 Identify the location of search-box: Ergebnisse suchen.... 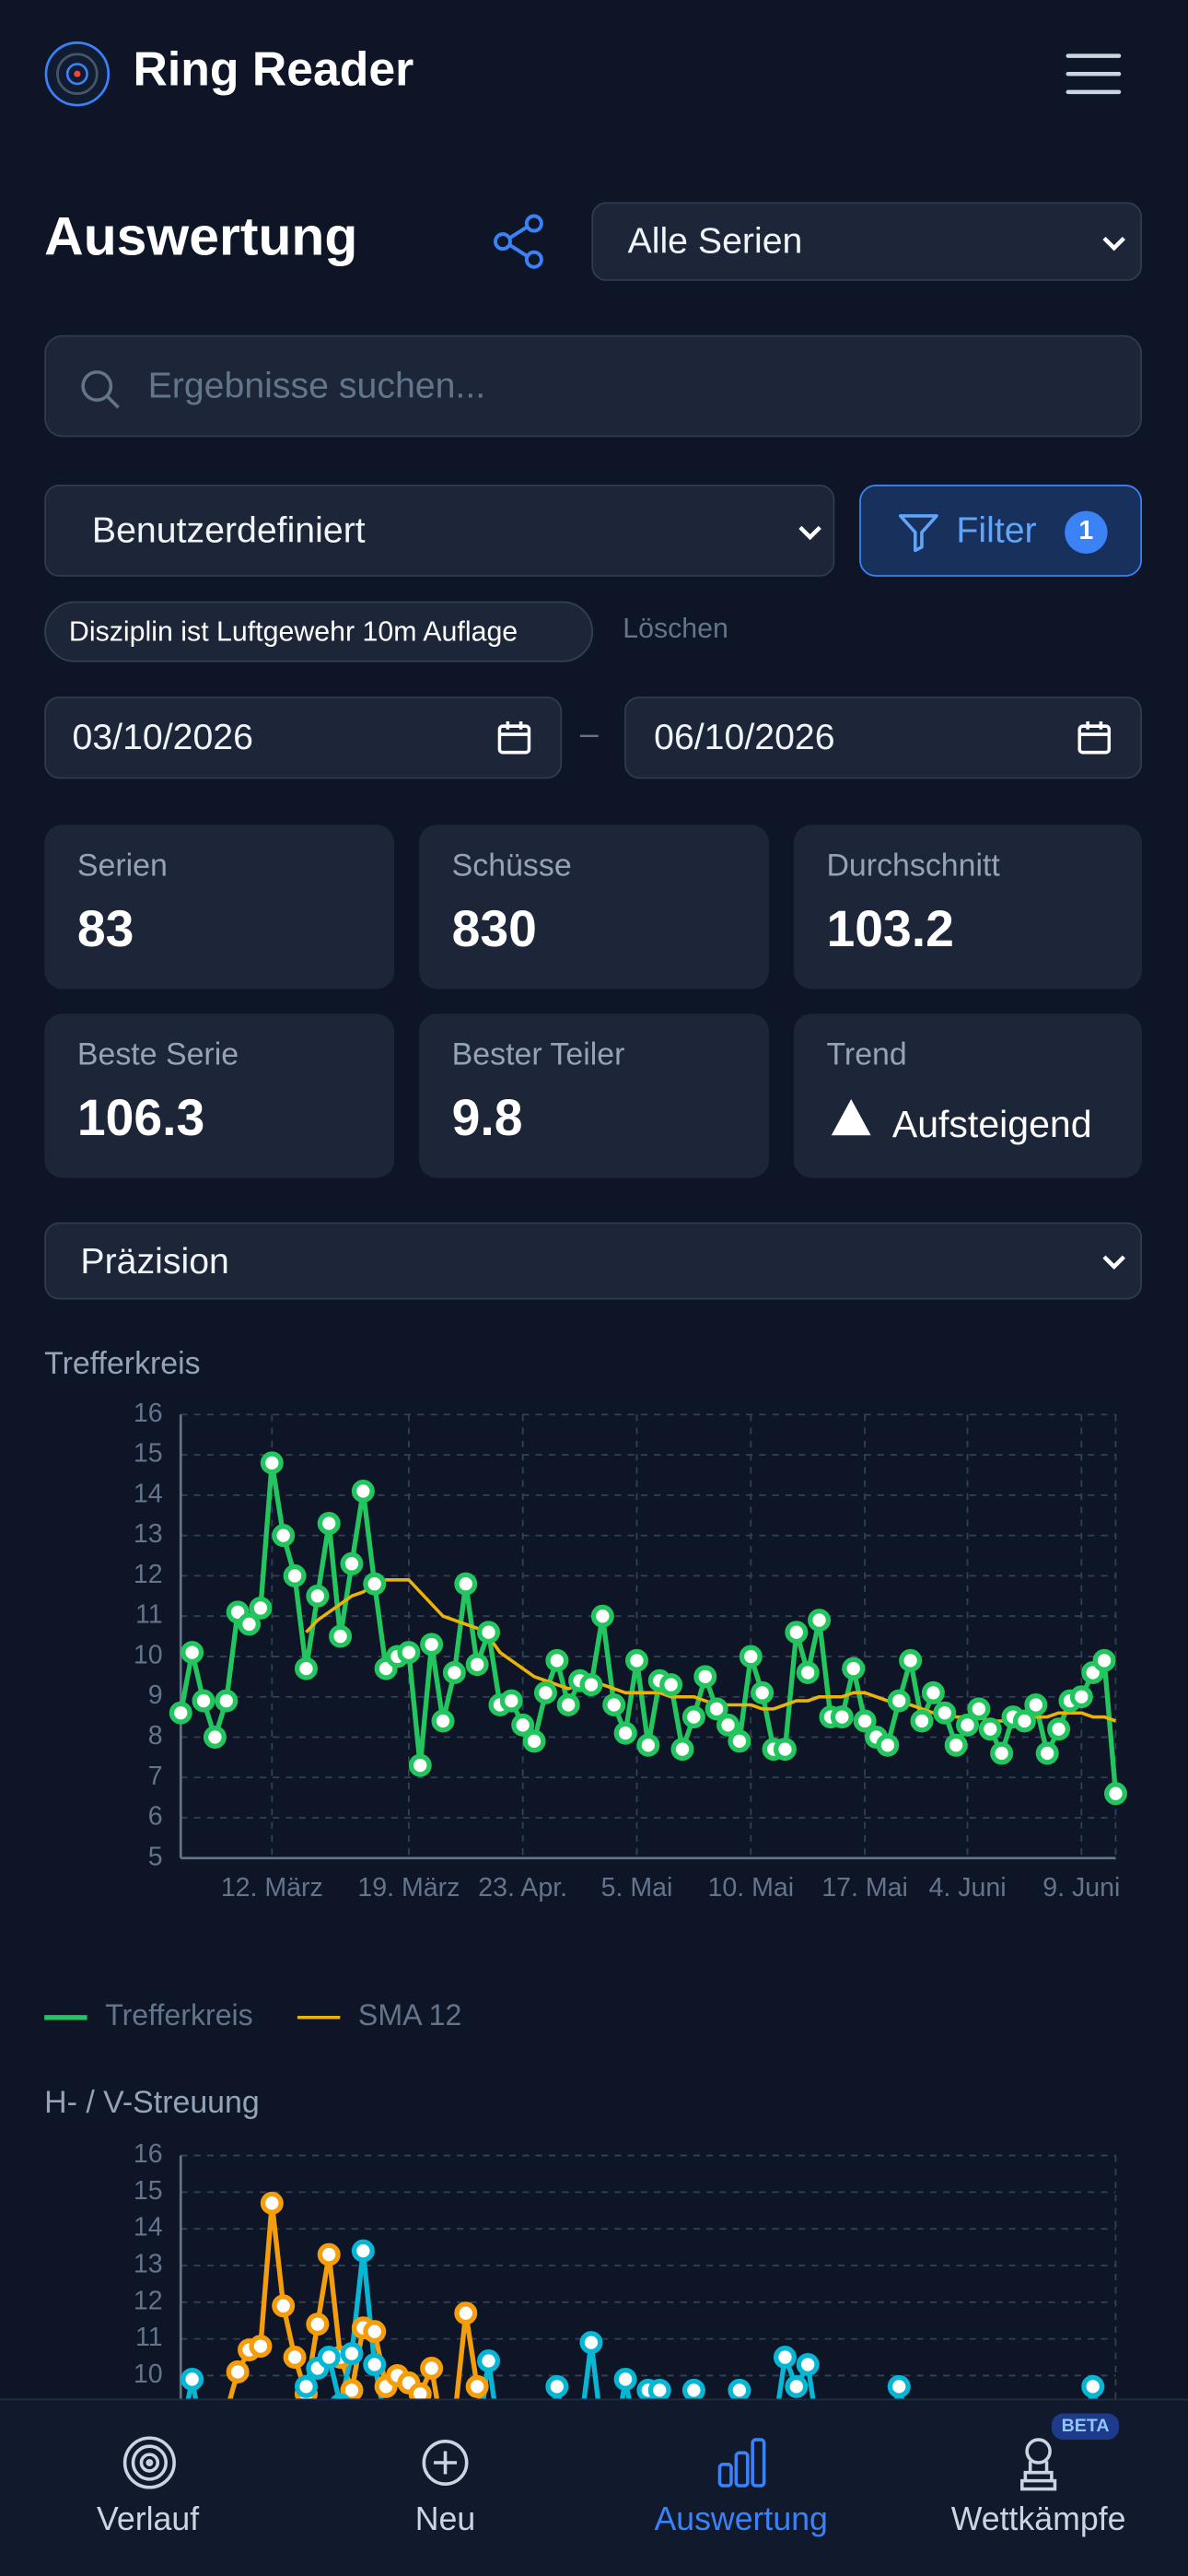
(593, 386).